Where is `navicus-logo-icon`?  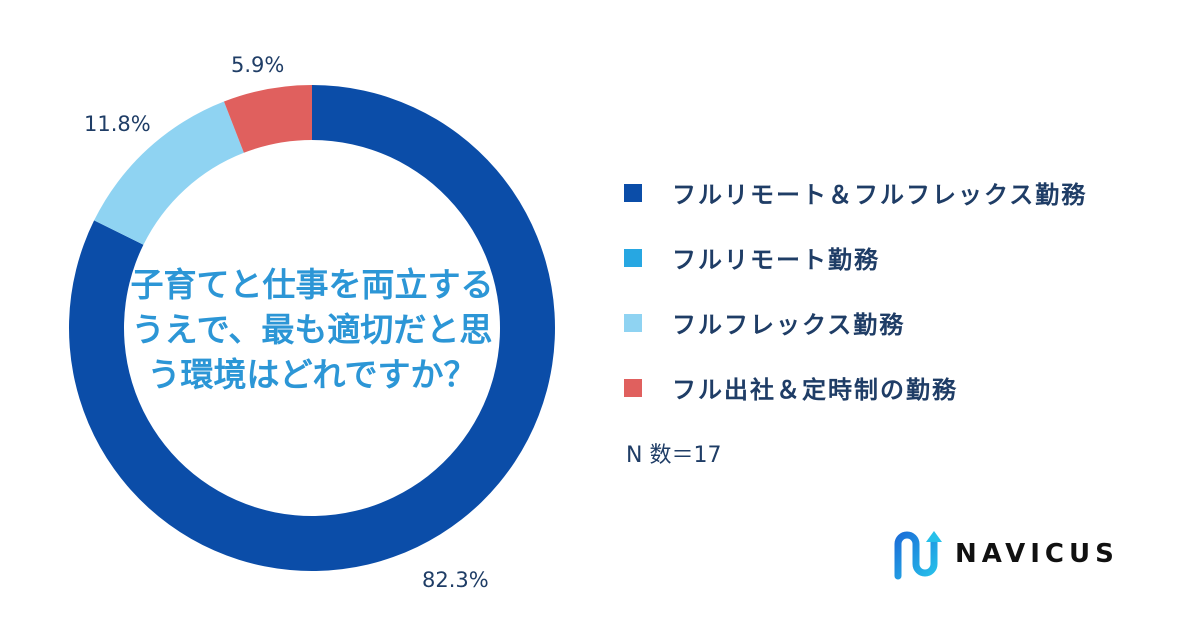 navicus-logo-icon is located at coordinates (918, 555).